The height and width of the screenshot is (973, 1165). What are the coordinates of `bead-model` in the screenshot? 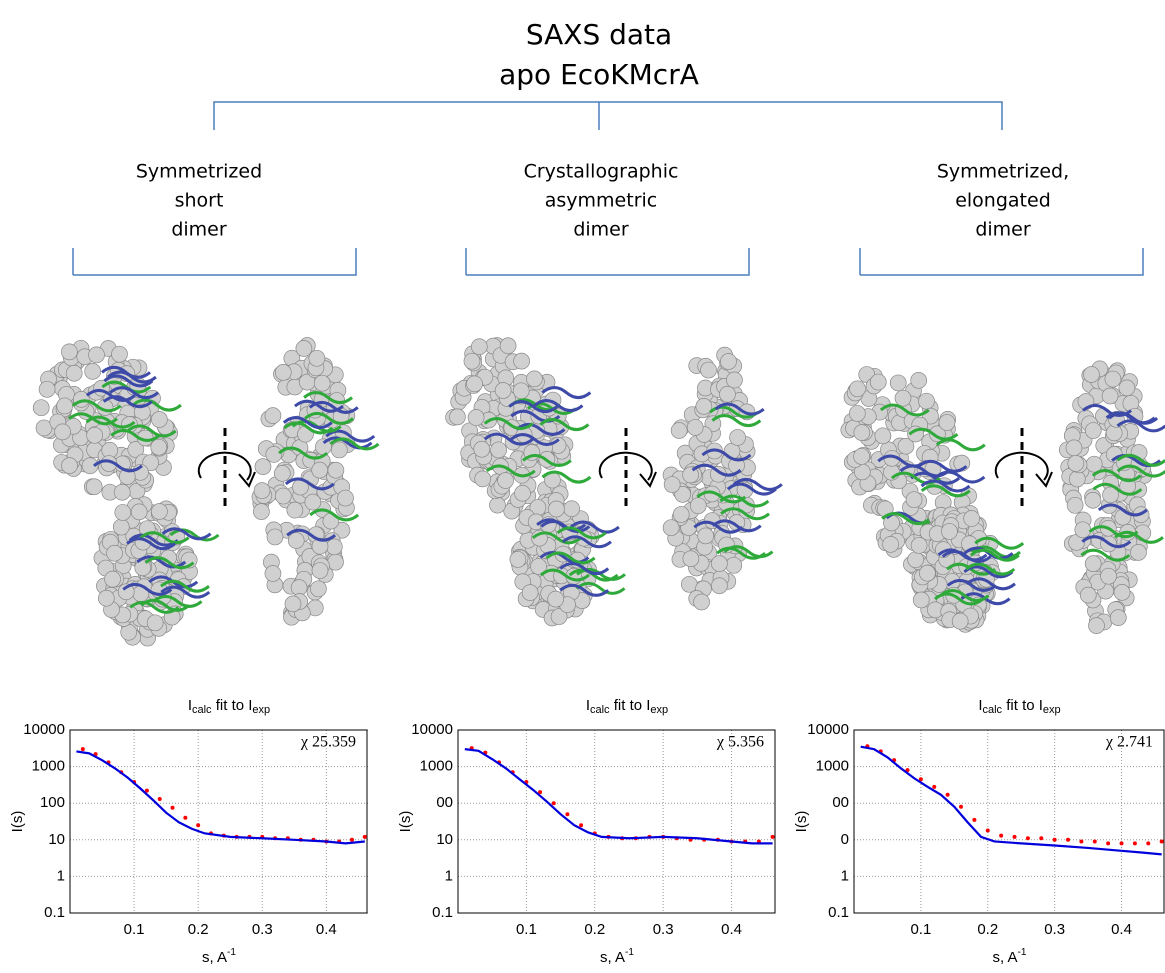 It's located at (567, 559).